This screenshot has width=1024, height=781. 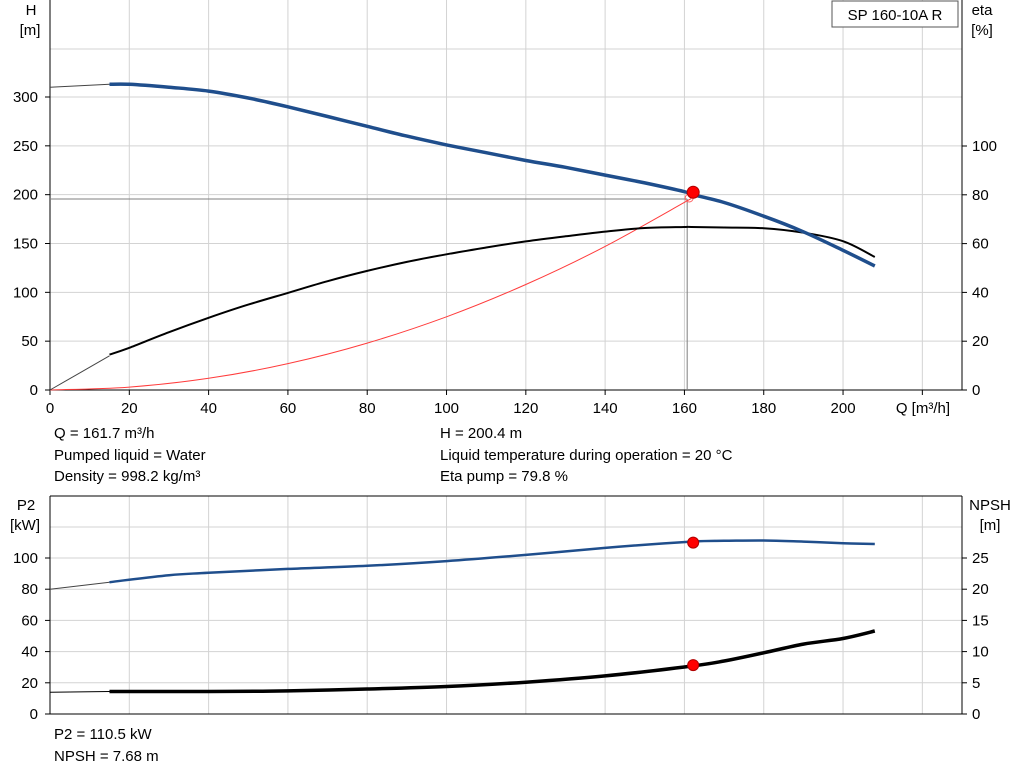 What do you see at coordinates (103, 734) in the screenshot?
I see `p2-readout: P2 = 110.5 kW` at bounding box center [103, 734].